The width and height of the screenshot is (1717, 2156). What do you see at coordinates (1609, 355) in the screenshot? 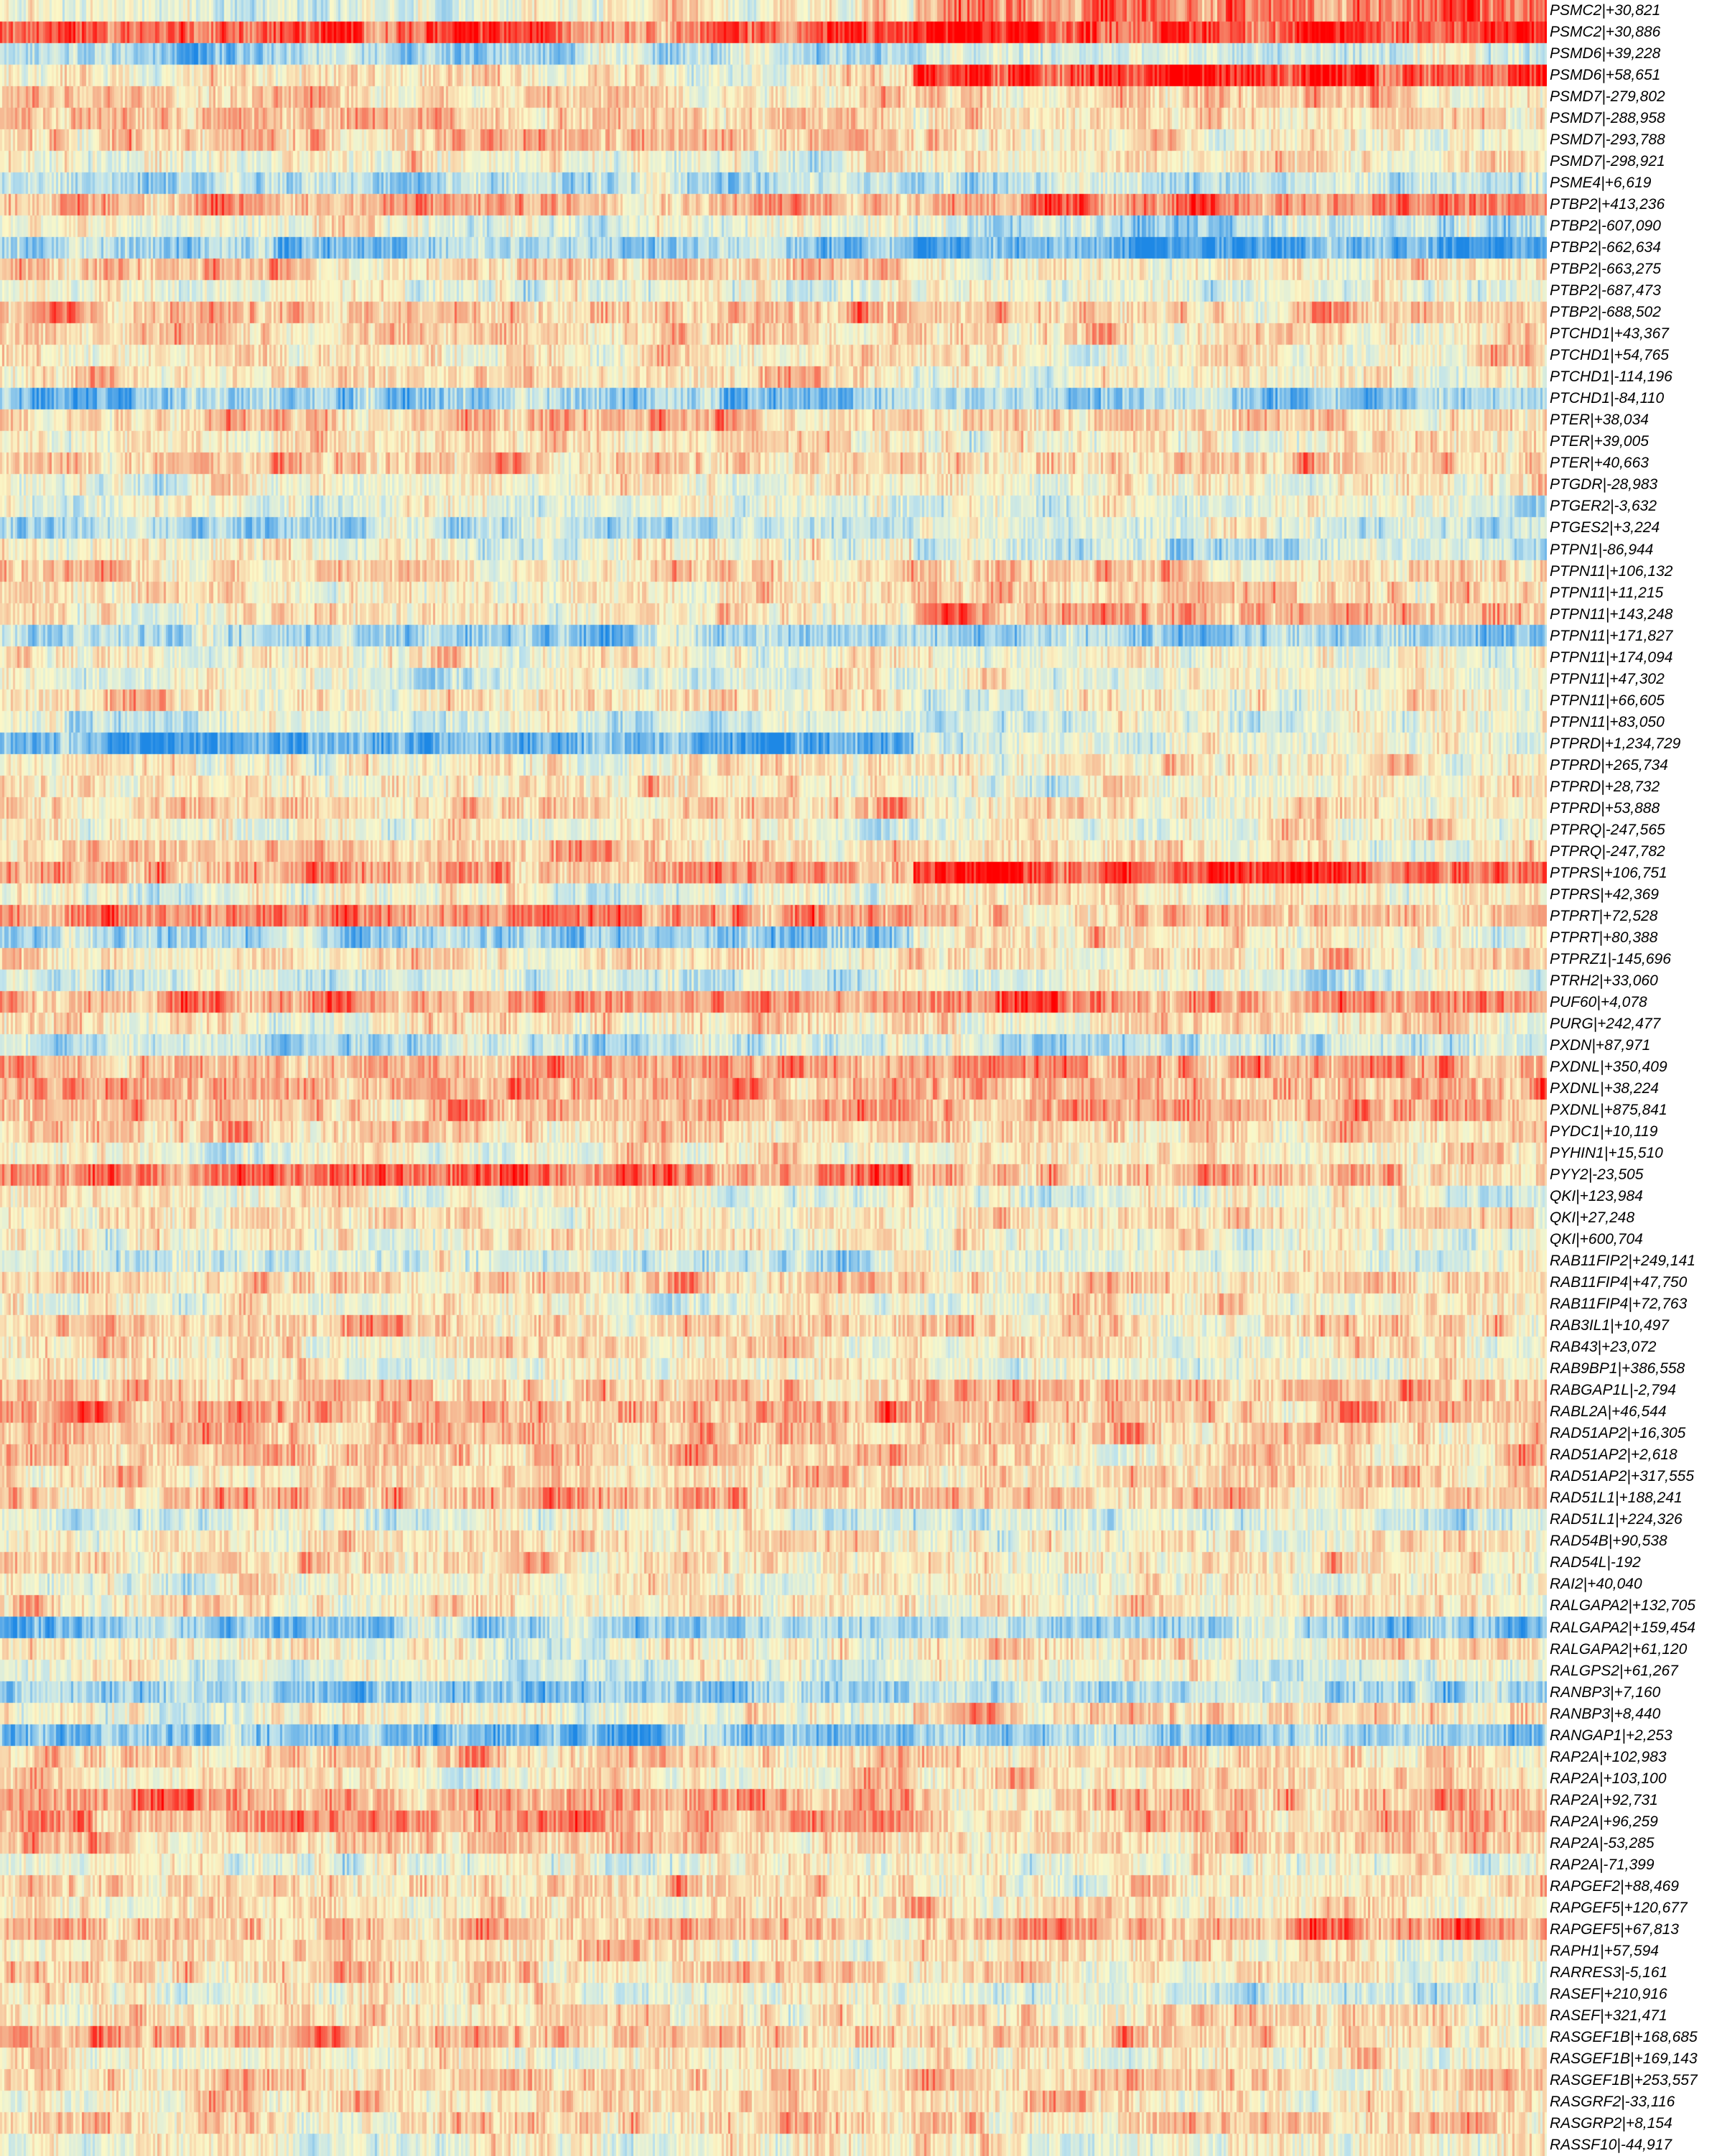
I see `row-label: PTCHD1|+54,765` at bounding box center [1609, 355].